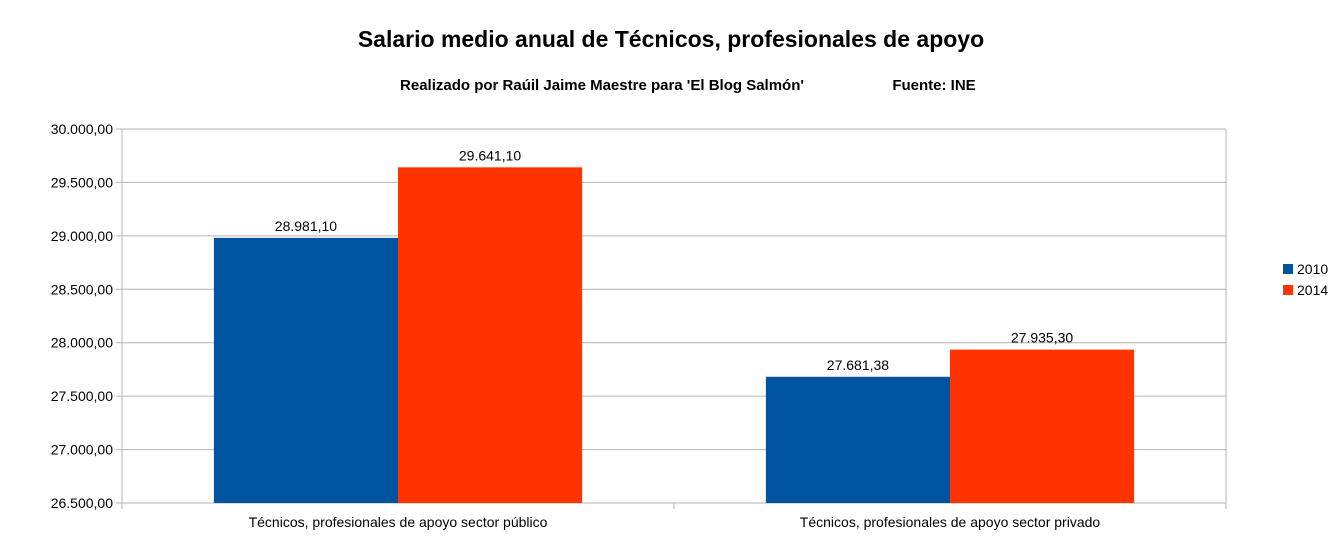 Image resolution: width=1343 pixels, height=558 pixels. What do you see at coordinates (82, 450) in the screenshot?
I see `y-tick-label: 27.000,00` at bounding box center [82, 450].